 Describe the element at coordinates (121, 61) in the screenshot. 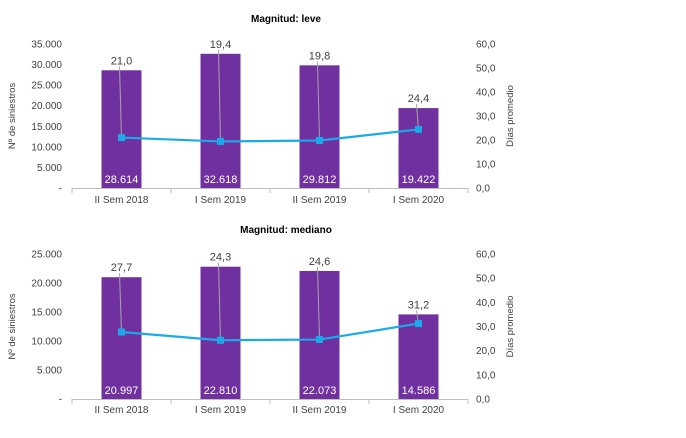

I see `line-value-label: 21,0` at that location.